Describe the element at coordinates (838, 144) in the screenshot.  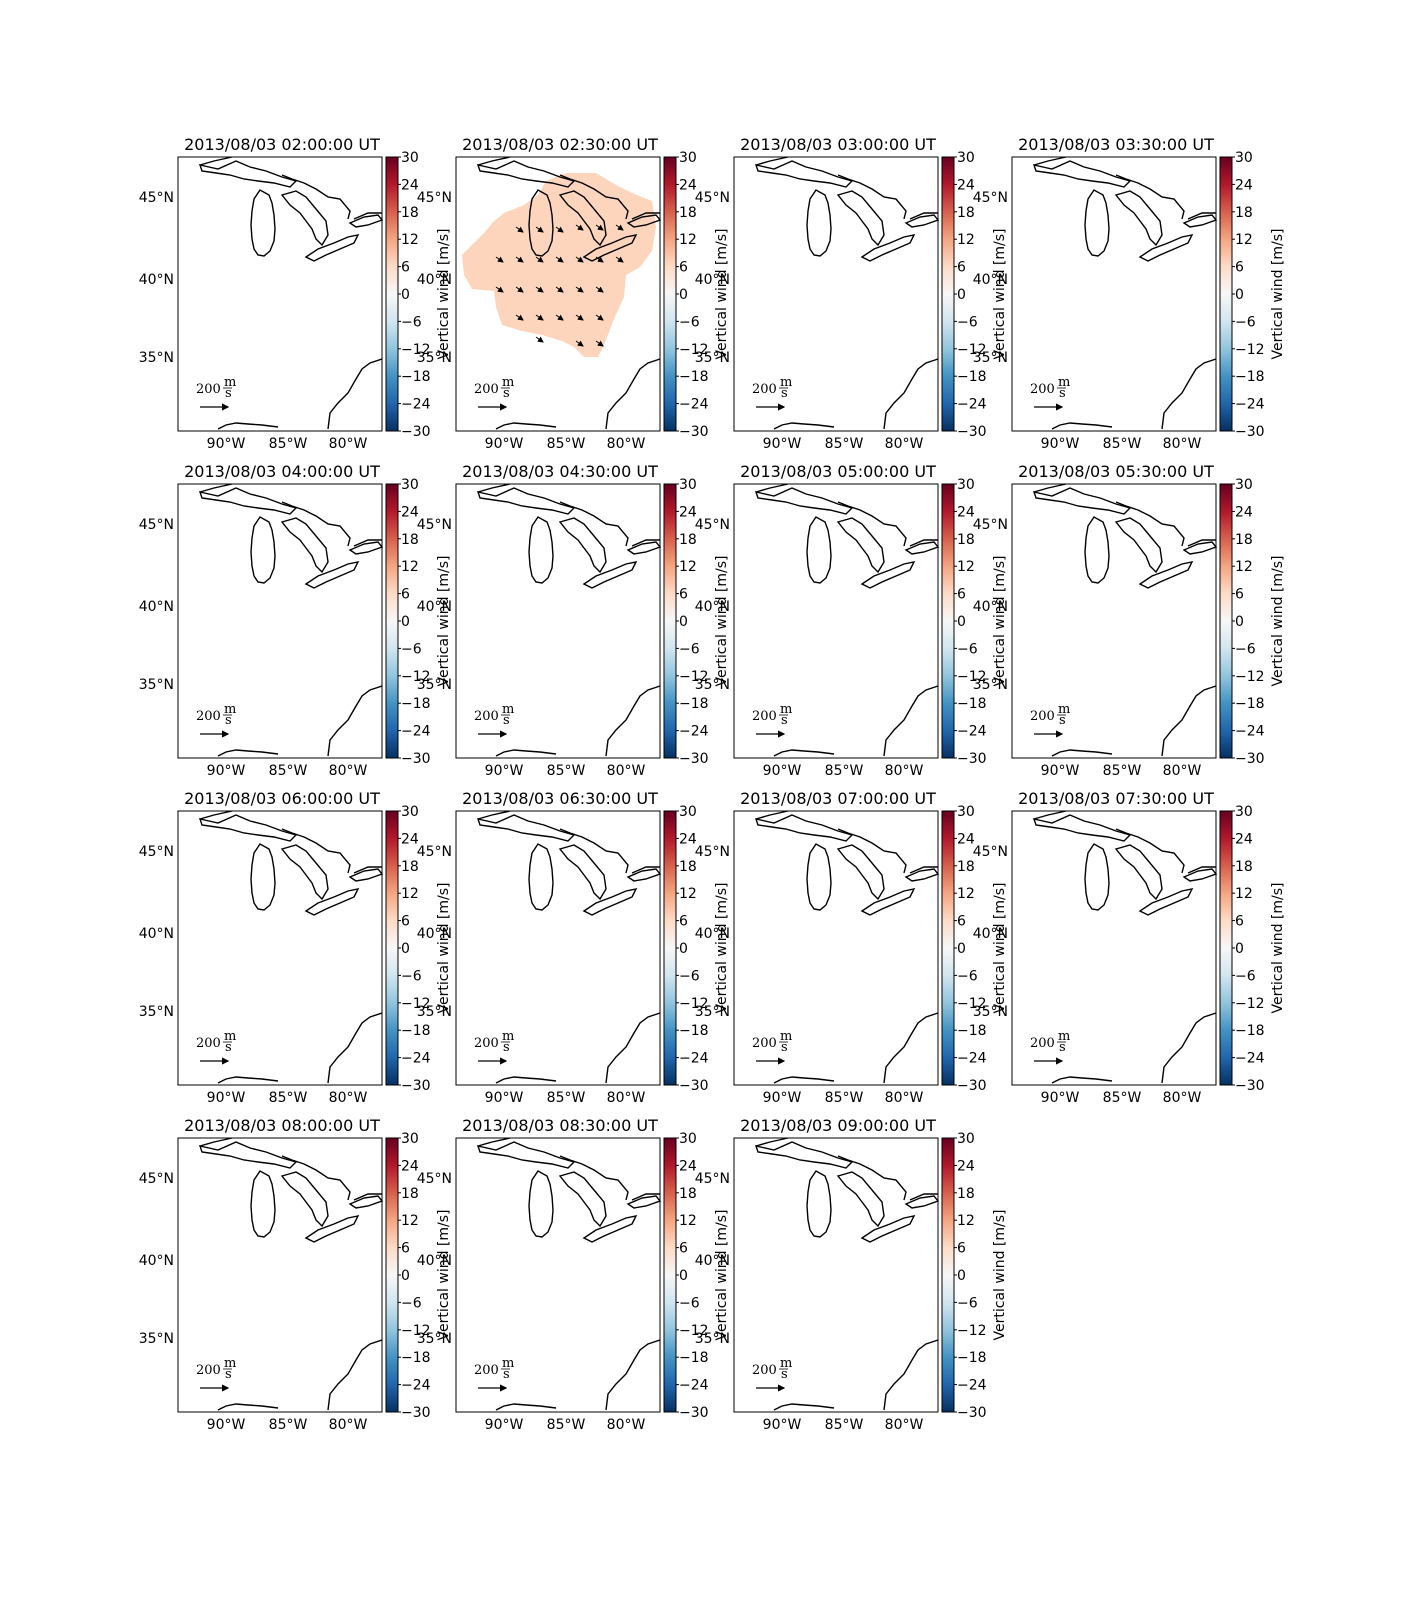
I see `panel-title: 2013/08/03 03:00:00 UT` at that location.